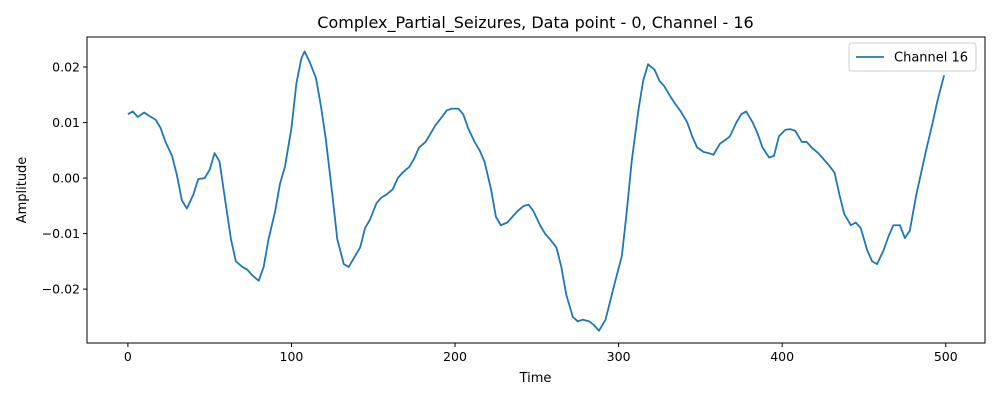  I want to click on y-tick-label: −0.01, so click(61, 233).